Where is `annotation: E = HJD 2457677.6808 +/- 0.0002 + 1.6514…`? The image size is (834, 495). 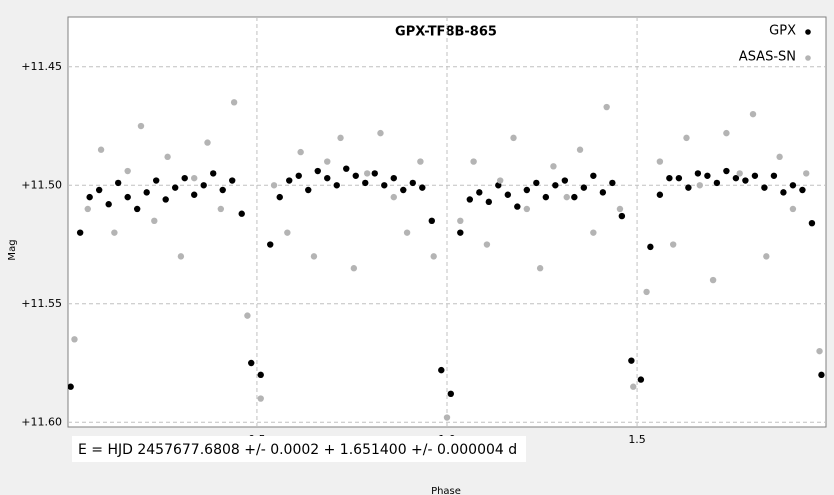 annotation: E = HJD 2457677.6808 +/- 0.0002 + 1.6514… is located at coordinates (297, 450).